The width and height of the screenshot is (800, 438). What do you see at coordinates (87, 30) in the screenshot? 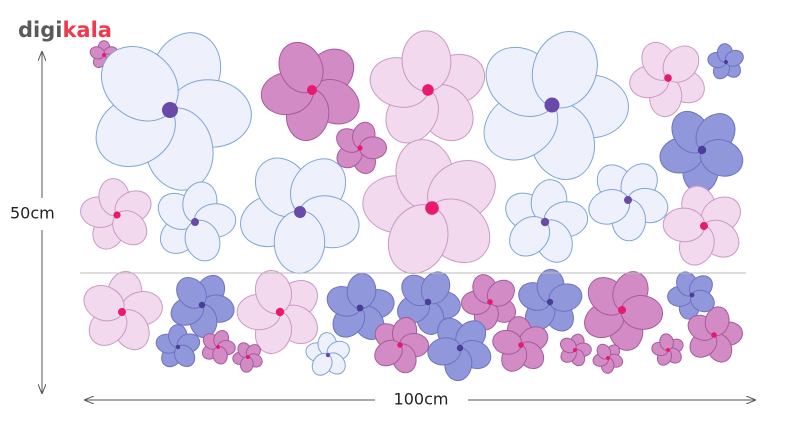
I see `logo-suffix: kala` at bounding box center [87, 30].